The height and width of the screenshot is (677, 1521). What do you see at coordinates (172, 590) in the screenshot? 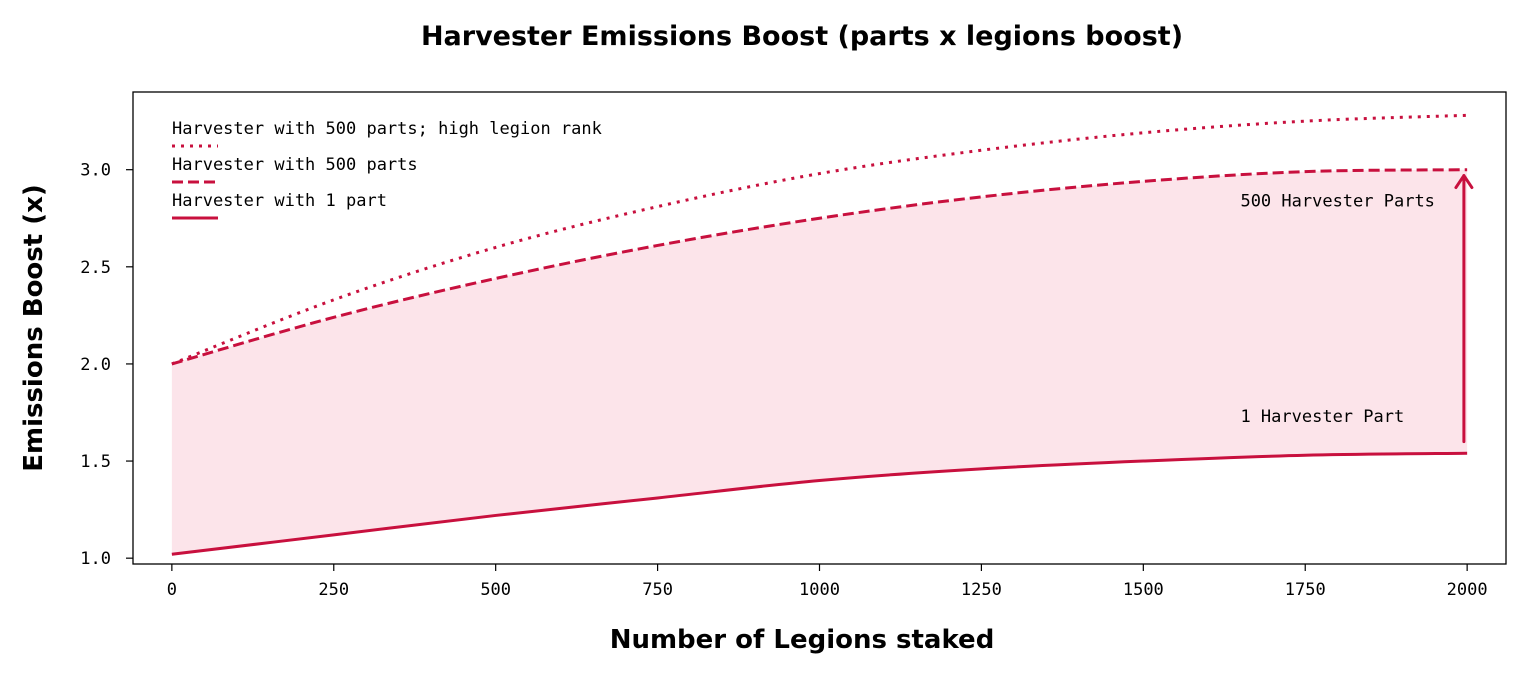
I see `x-tick-label: 0` at bounding box center [172, 590].